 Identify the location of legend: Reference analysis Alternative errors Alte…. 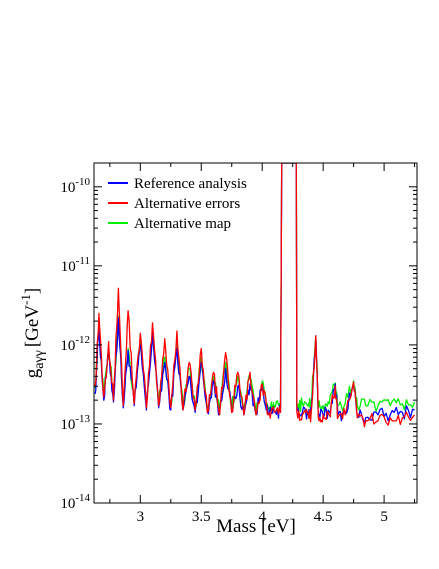
(177, 204).